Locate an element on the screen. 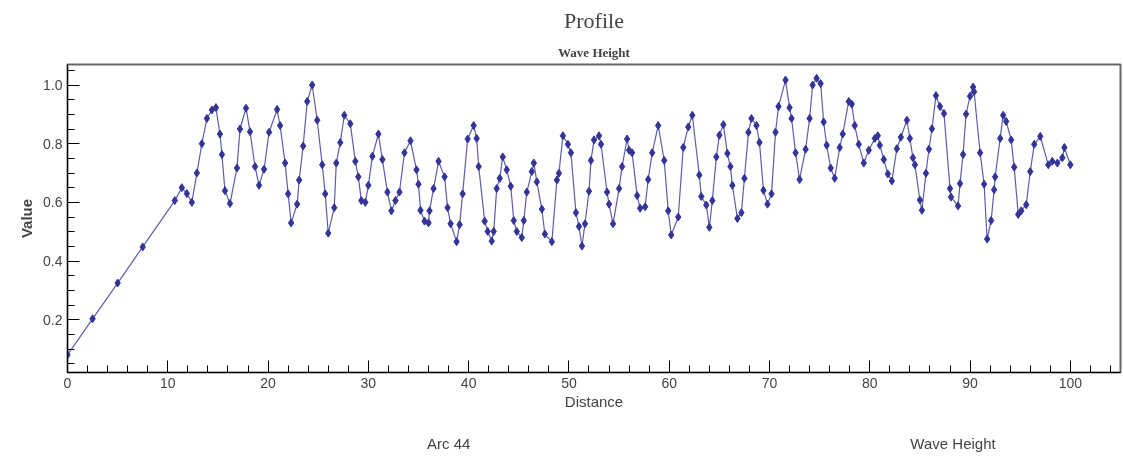 Image resolution: width=1123 pixels, height=468 pixels. y-tick-label: 1.0 is located at coordinates (53, 85).